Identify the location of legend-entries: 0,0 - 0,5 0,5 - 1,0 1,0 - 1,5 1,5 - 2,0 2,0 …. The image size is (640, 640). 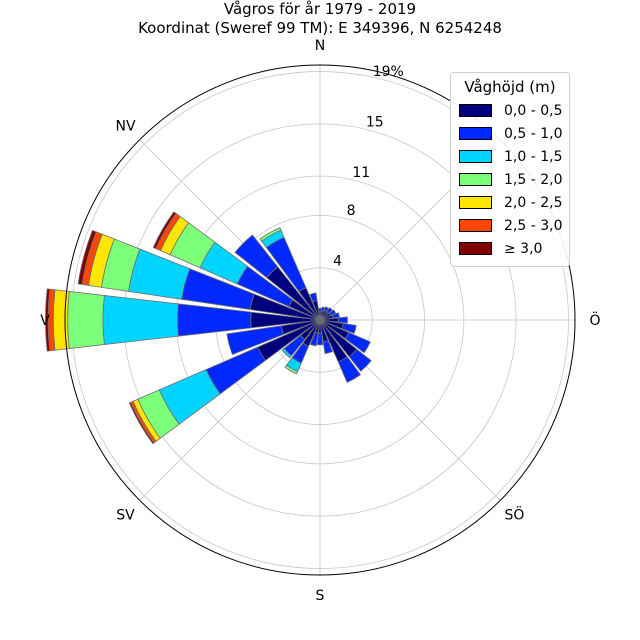
(510, 179).